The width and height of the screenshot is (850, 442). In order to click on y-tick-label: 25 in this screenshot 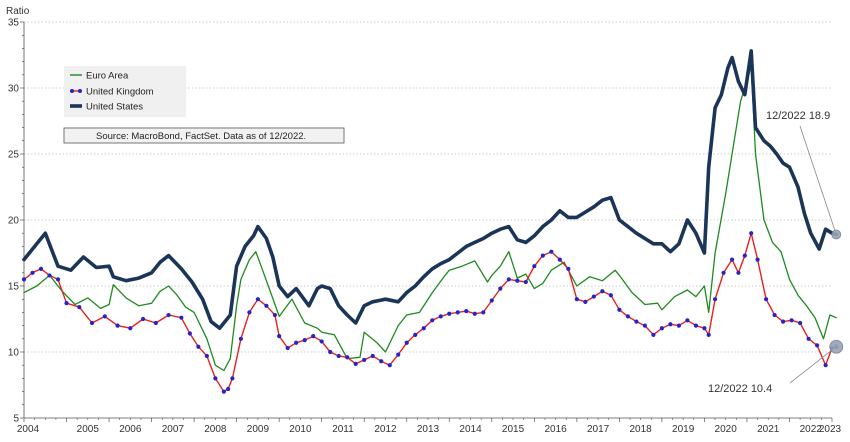, I will do `click(14, 155)`.